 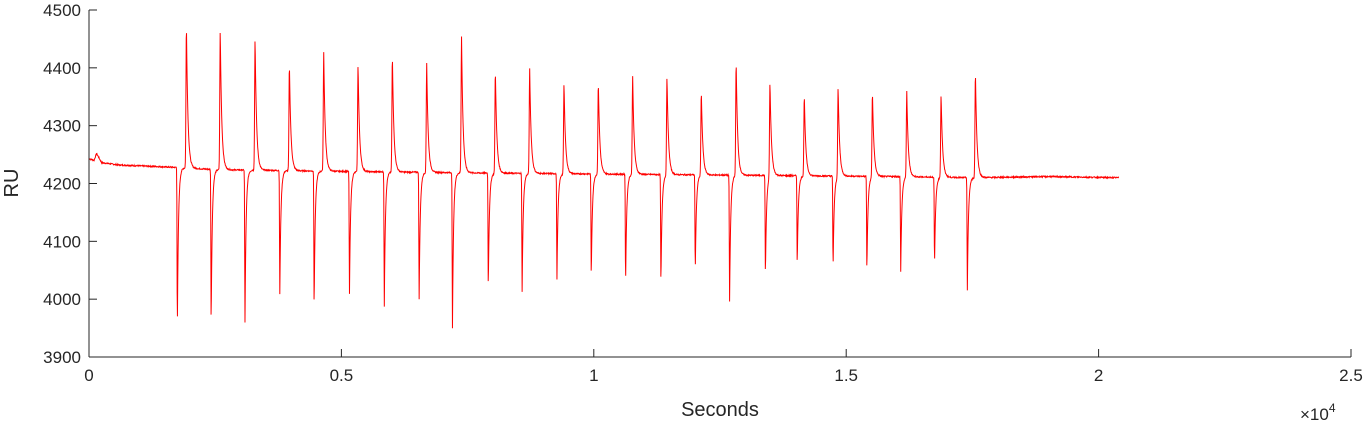 I want to click on y-tick-label: 3900, so click(x=62, y=357).